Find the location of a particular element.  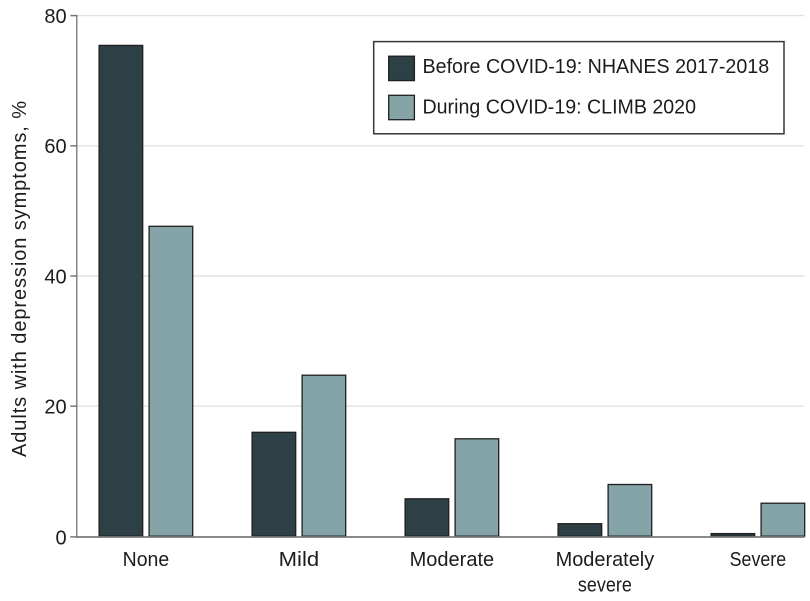

svg-text:Adults with depression symptom: Adults with depression symptoms, % is located at coordinates (20, 279).